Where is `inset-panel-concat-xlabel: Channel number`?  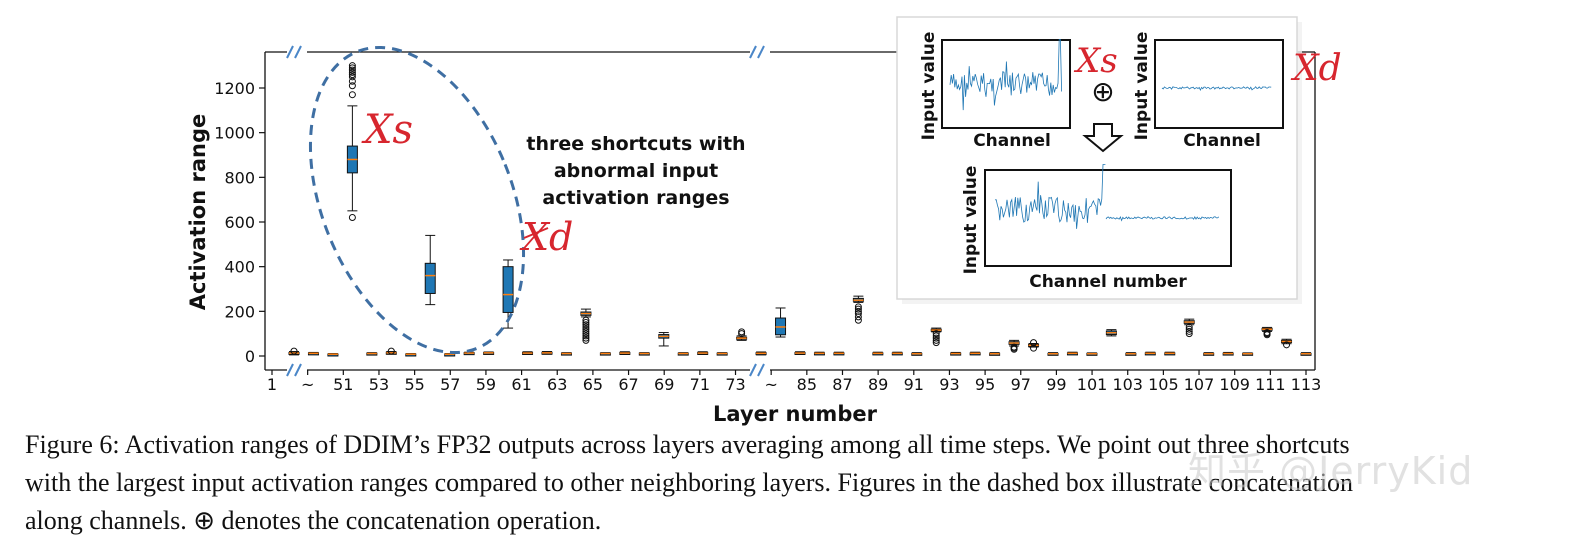 inset-panel-concat-xlabel: Channel number is located at coordinates (1108, 282).